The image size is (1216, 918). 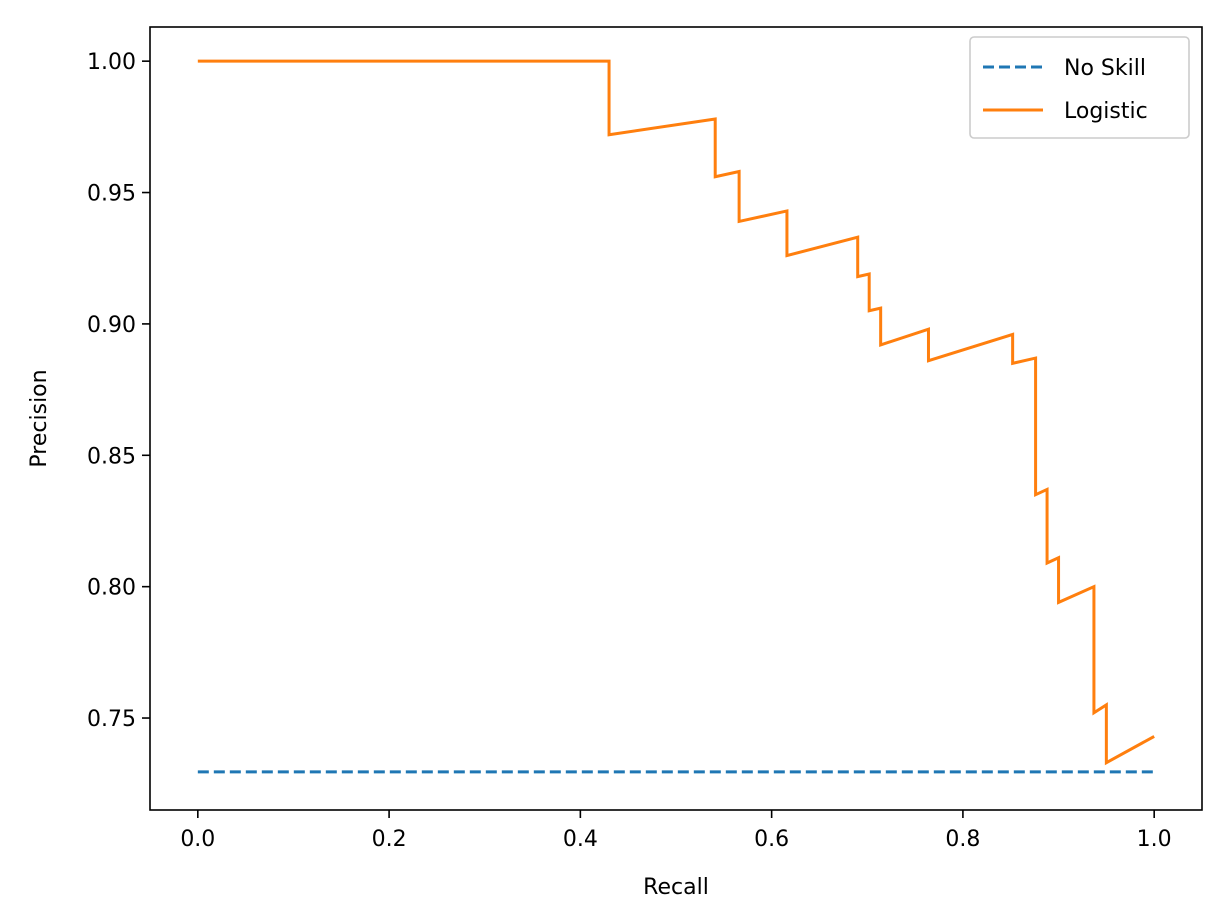 I want to click on x-tick-label: 0.0, so click(x=197, y=839).